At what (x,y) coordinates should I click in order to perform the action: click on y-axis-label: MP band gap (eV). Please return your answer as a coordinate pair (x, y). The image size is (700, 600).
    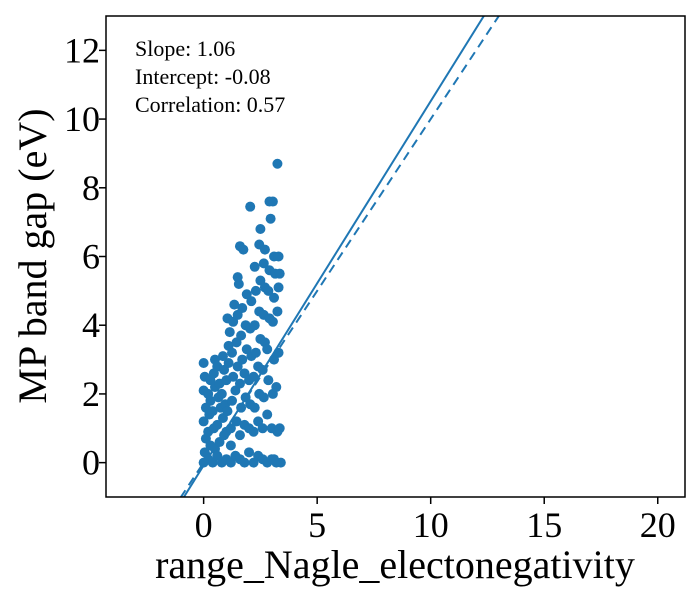
    Looking at the image, I should click on (32, 255).